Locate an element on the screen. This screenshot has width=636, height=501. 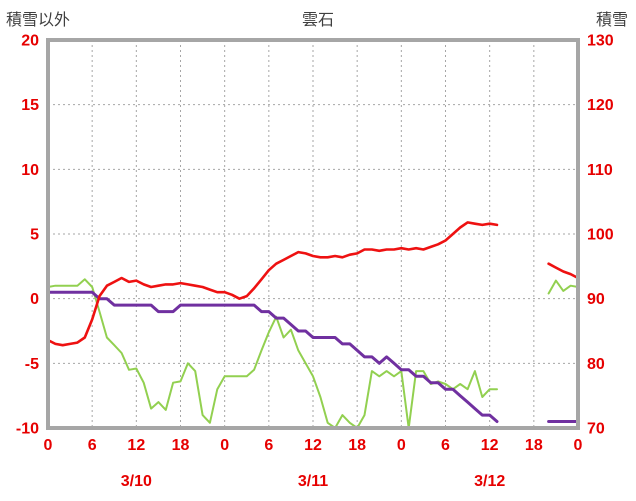
left-tick-label: 0 is located at coordinates (34, 299).